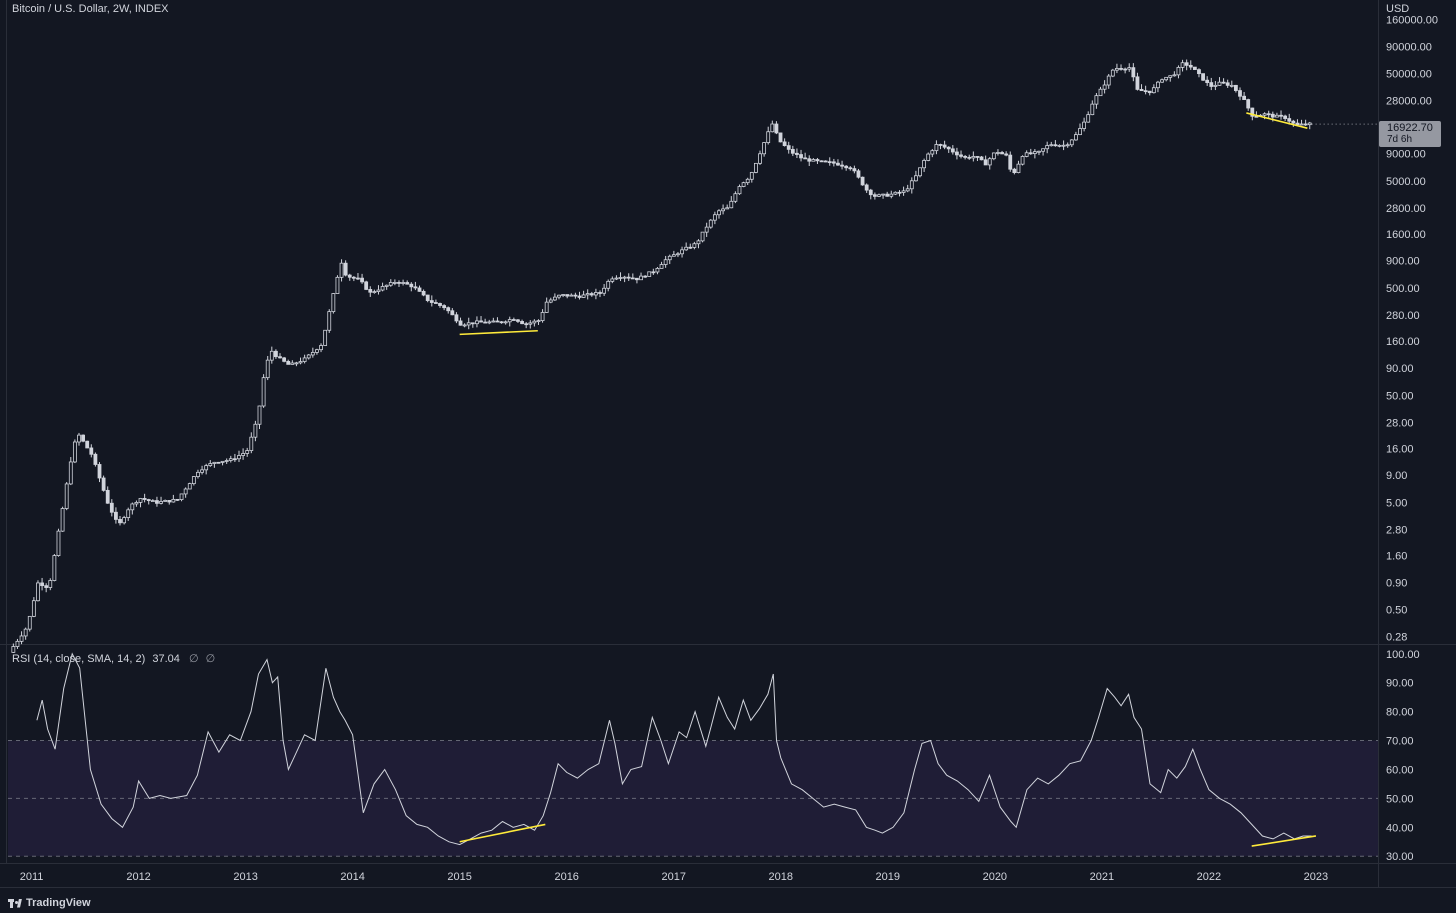  Describe the element at coordinates (1396, 476) in the screenshot. I see `price-tick-label: 9.00` at that location.